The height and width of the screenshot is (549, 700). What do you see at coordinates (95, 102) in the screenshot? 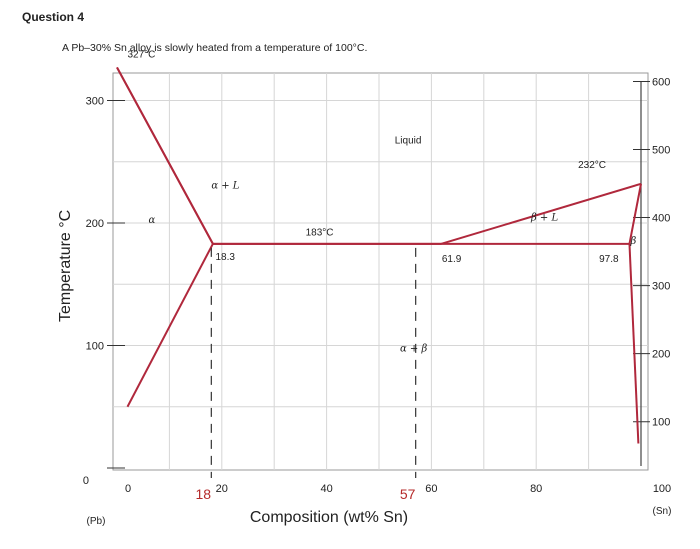
I see `y-tick-label: 300` at bounding box center [95, 102].